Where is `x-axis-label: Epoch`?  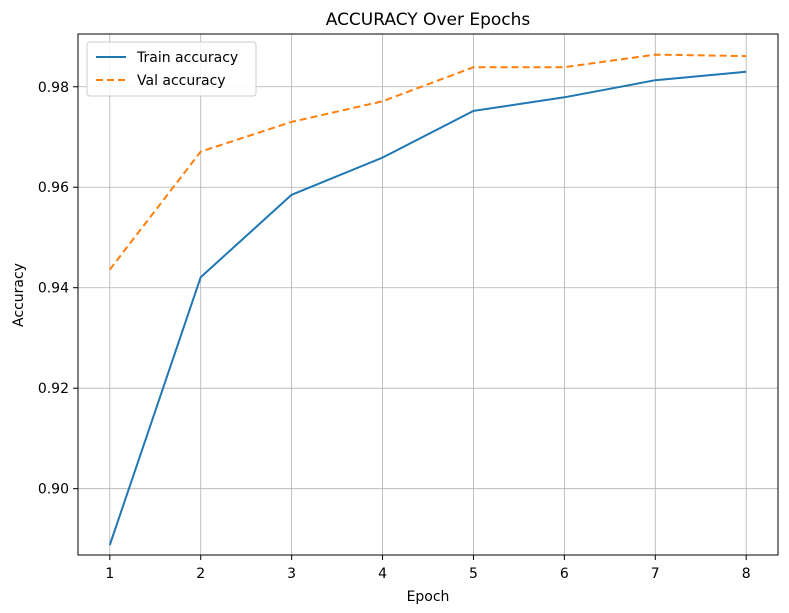
x-axis-label: Epoch is located at coordinates (428, 597).